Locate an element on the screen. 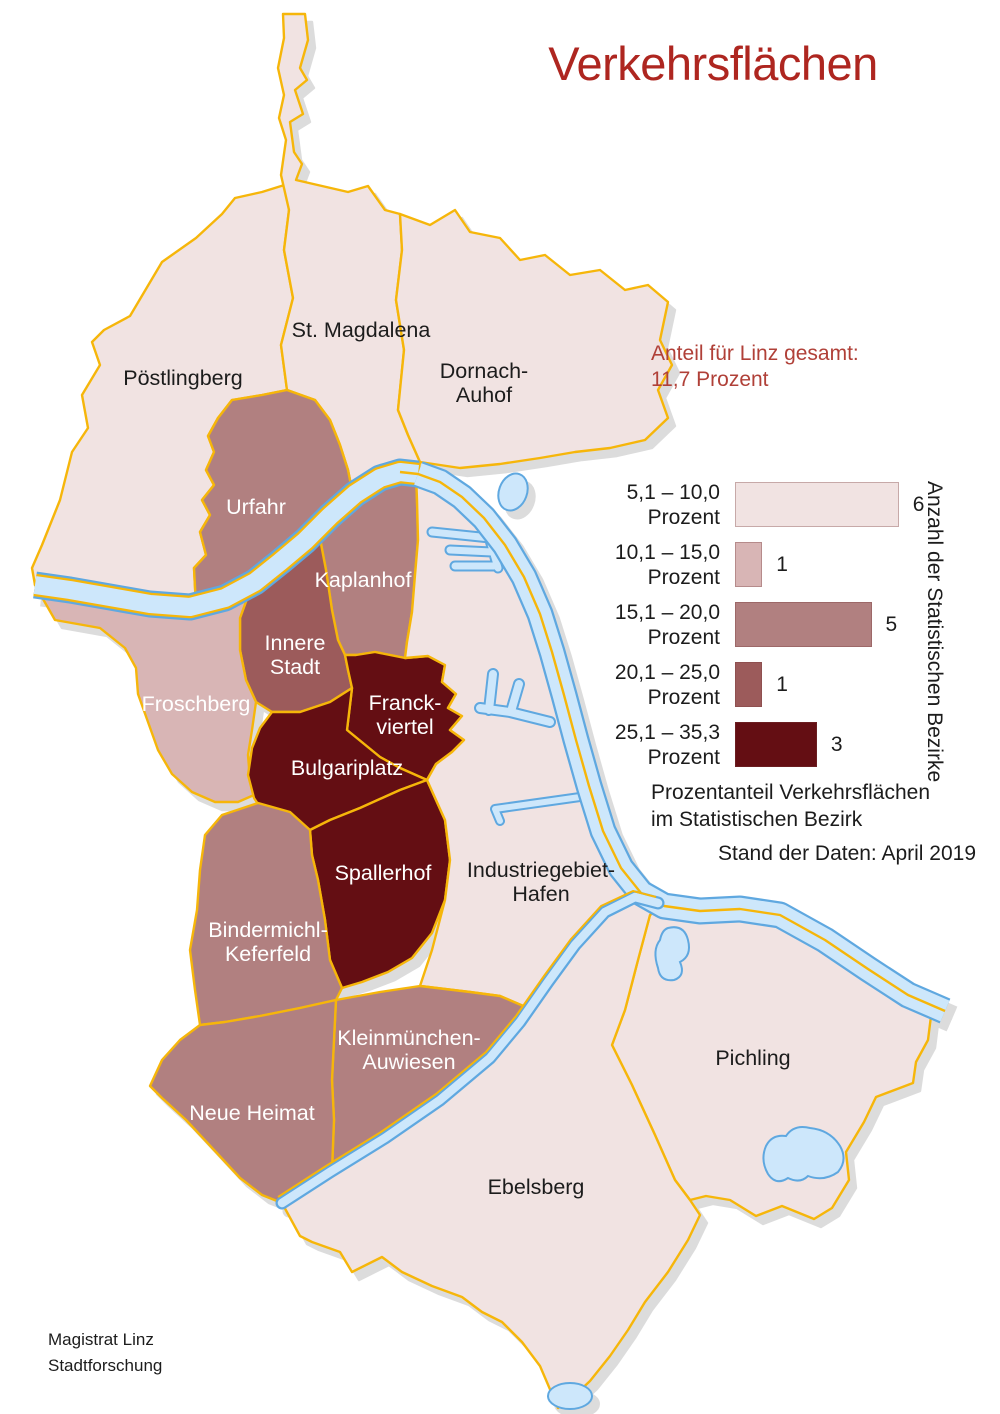 The width and height of the screenshot is (1000, 1414). traun-river is located at coordinates (470, 1050).